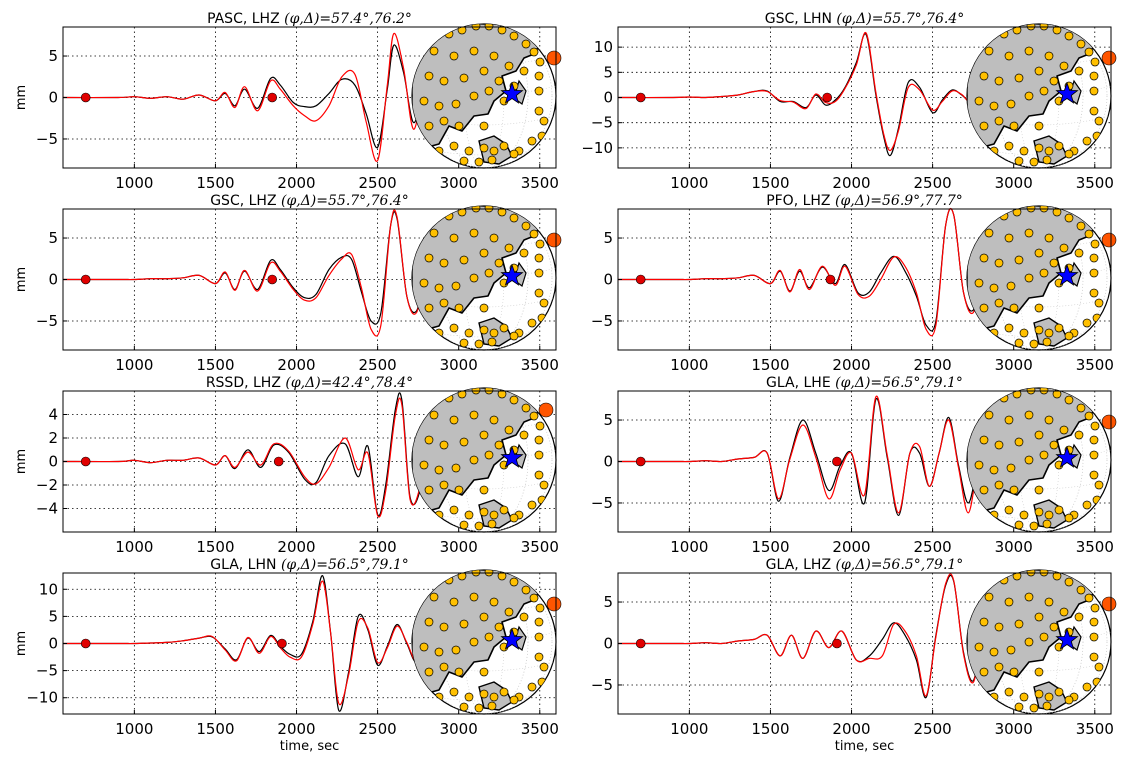  I want to click on globe-body, so click(1039, 642).